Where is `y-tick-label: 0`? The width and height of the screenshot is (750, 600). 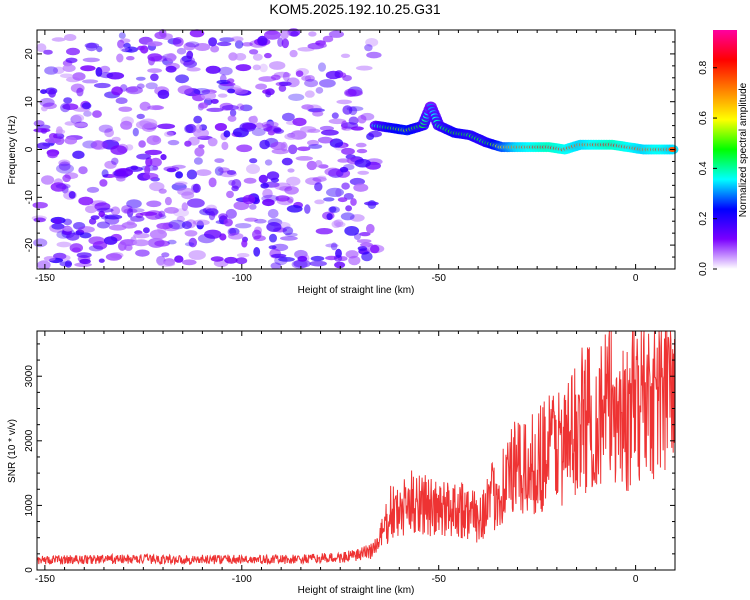
y-tick-label: 0 is located at coordinates (29, 570).